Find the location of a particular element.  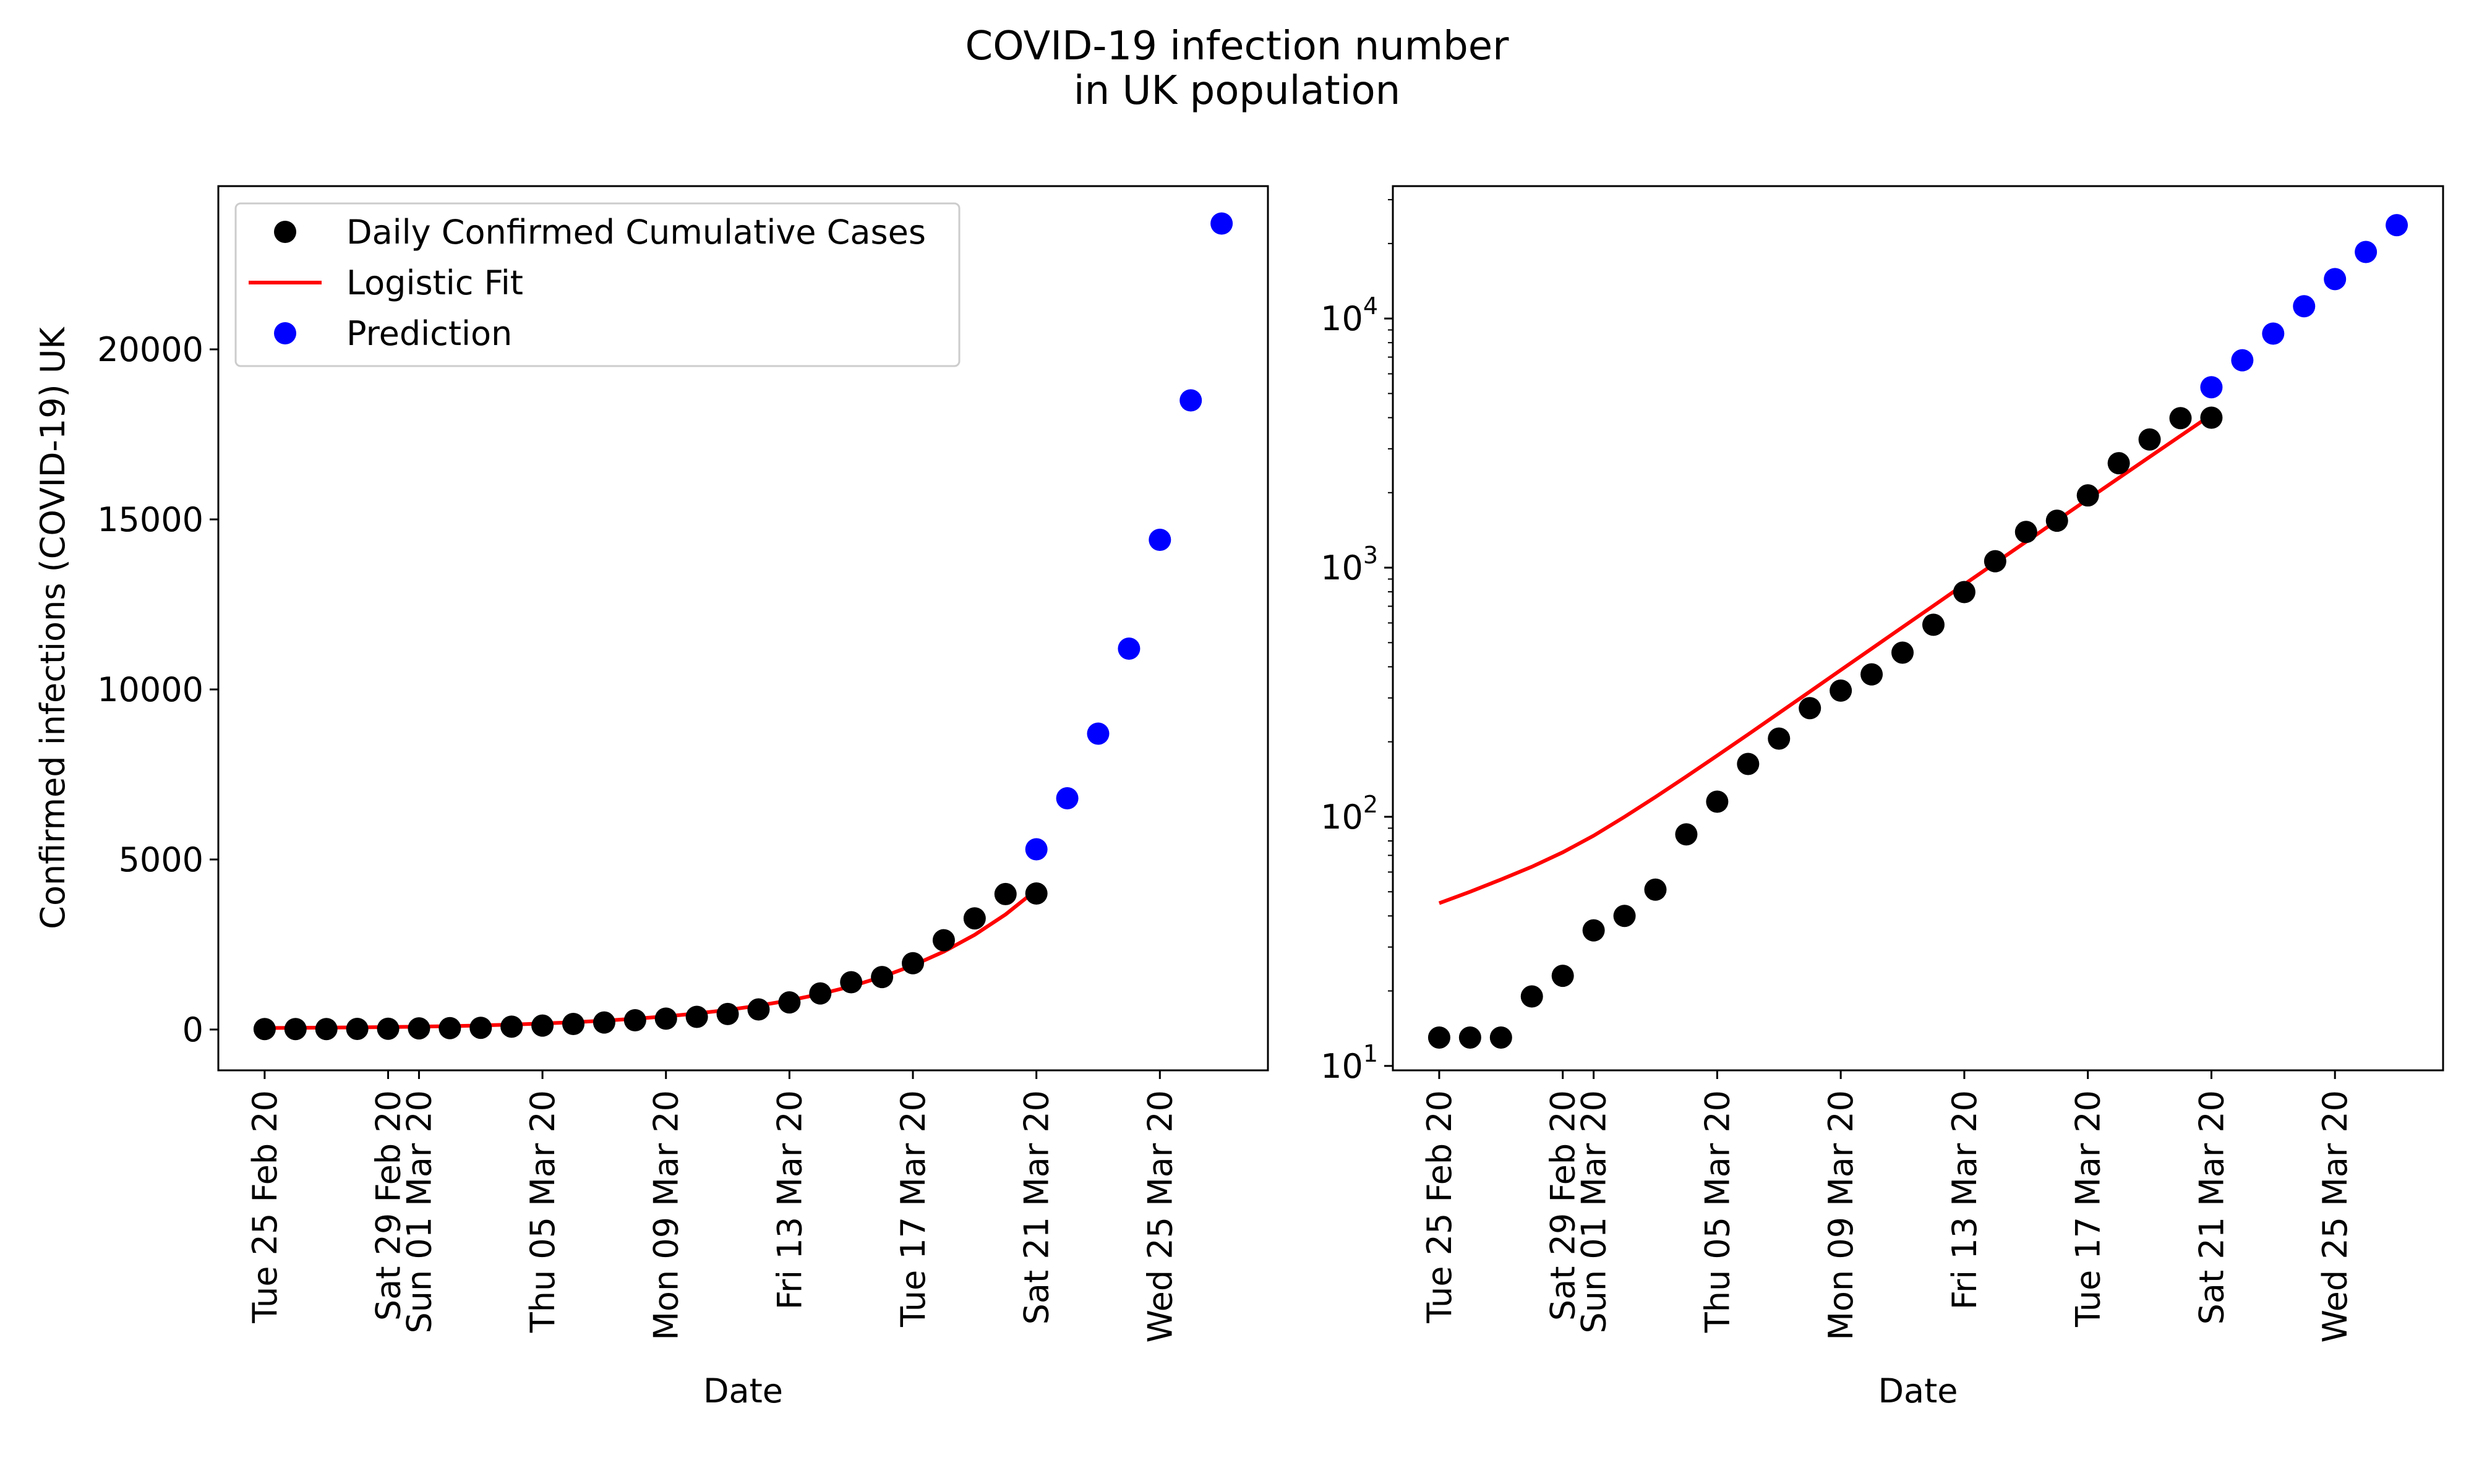

x-tick-label: Wed 25 Mar 20 is located at coordinates (2335, 1216).